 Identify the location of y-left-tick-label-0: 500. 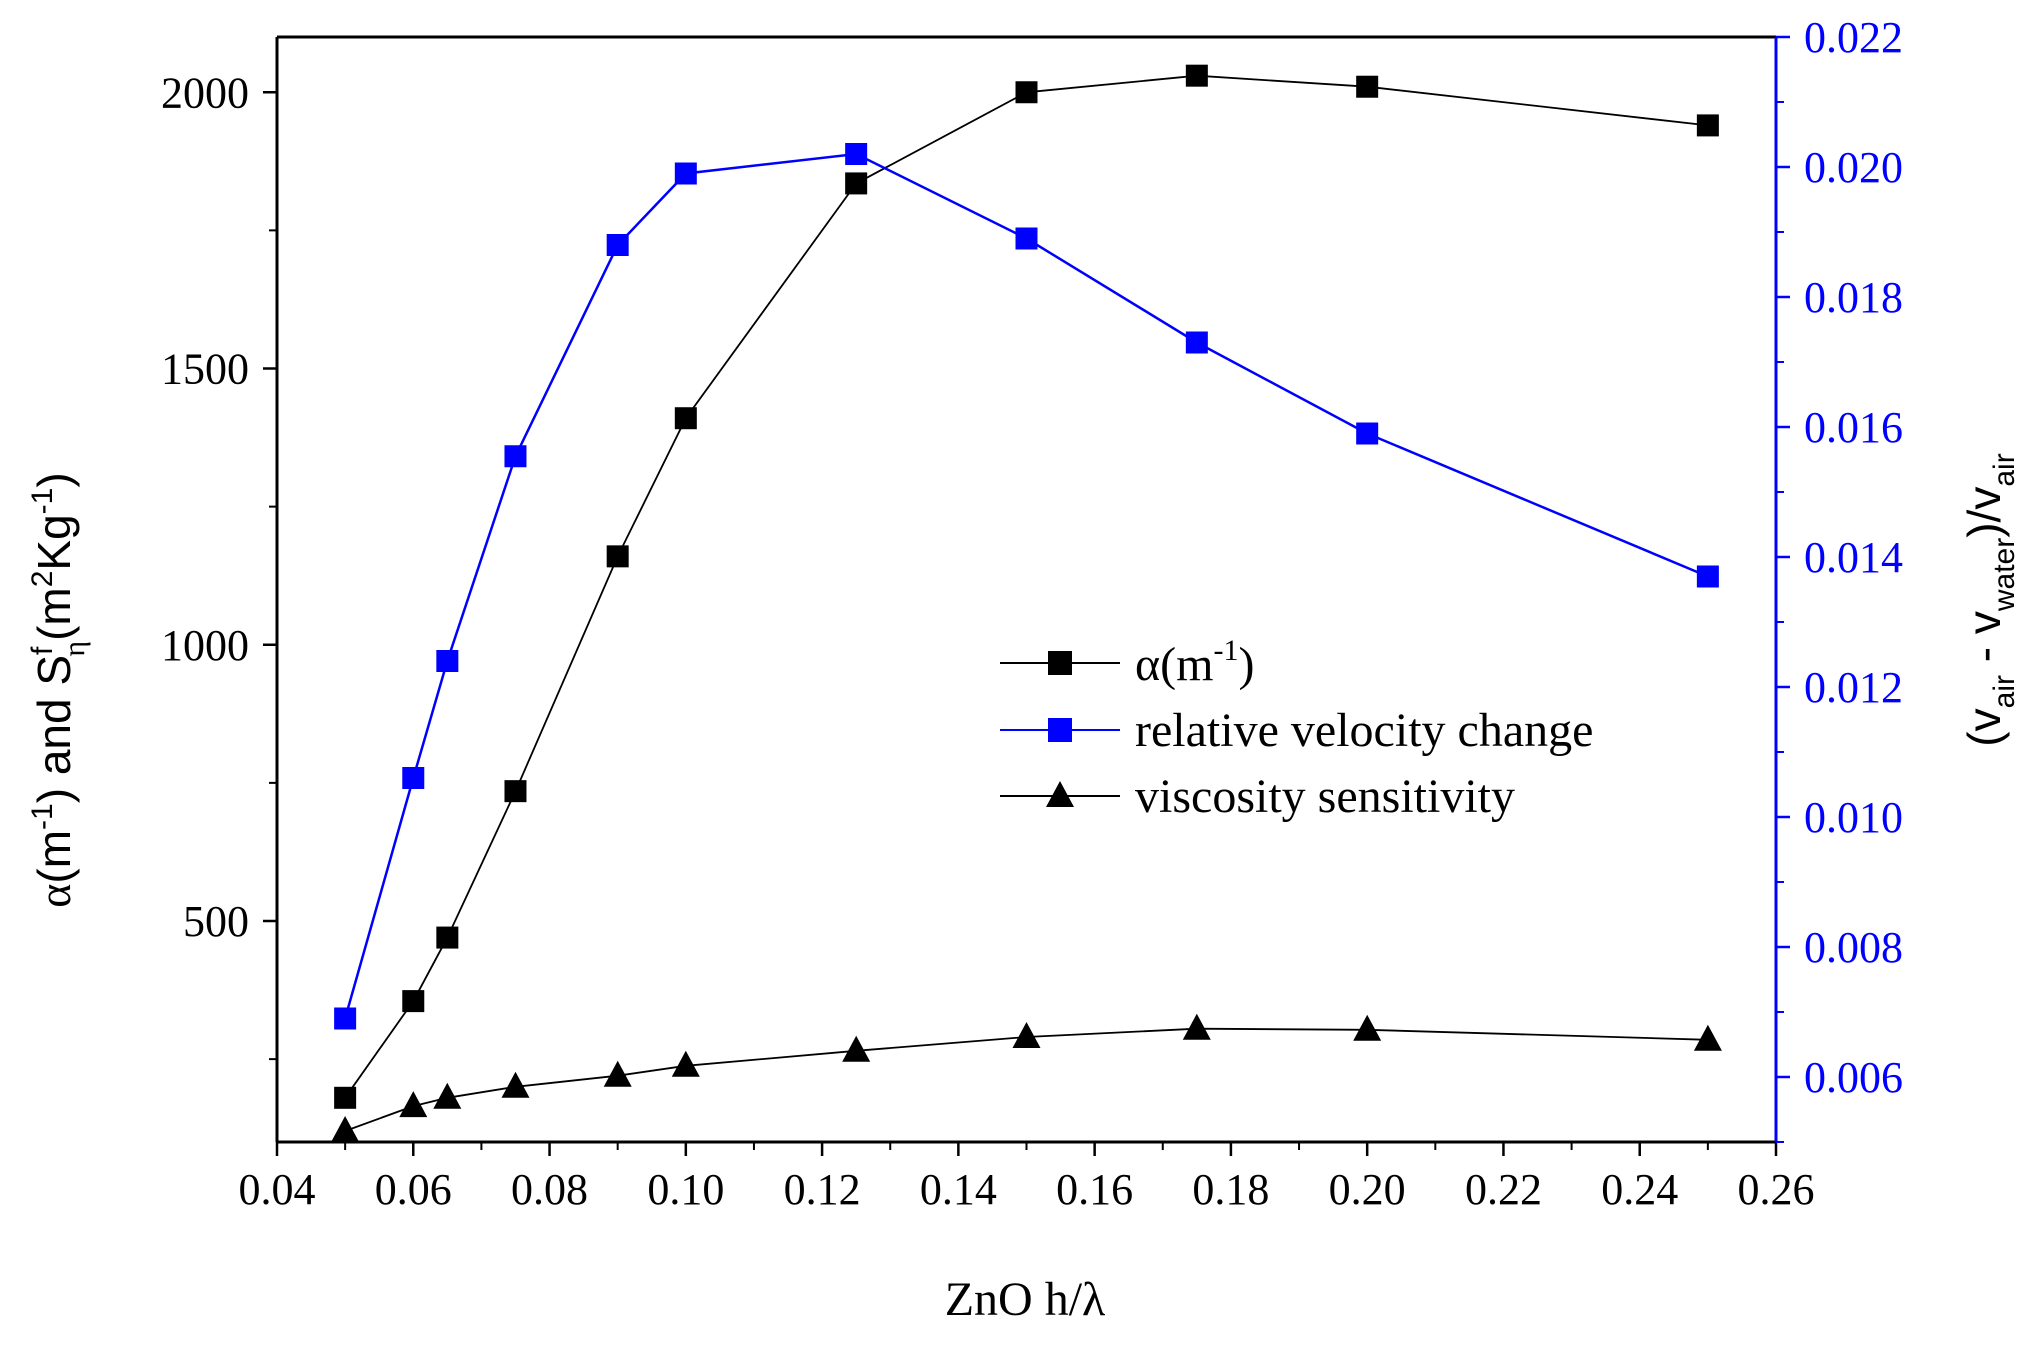
(216, 921).